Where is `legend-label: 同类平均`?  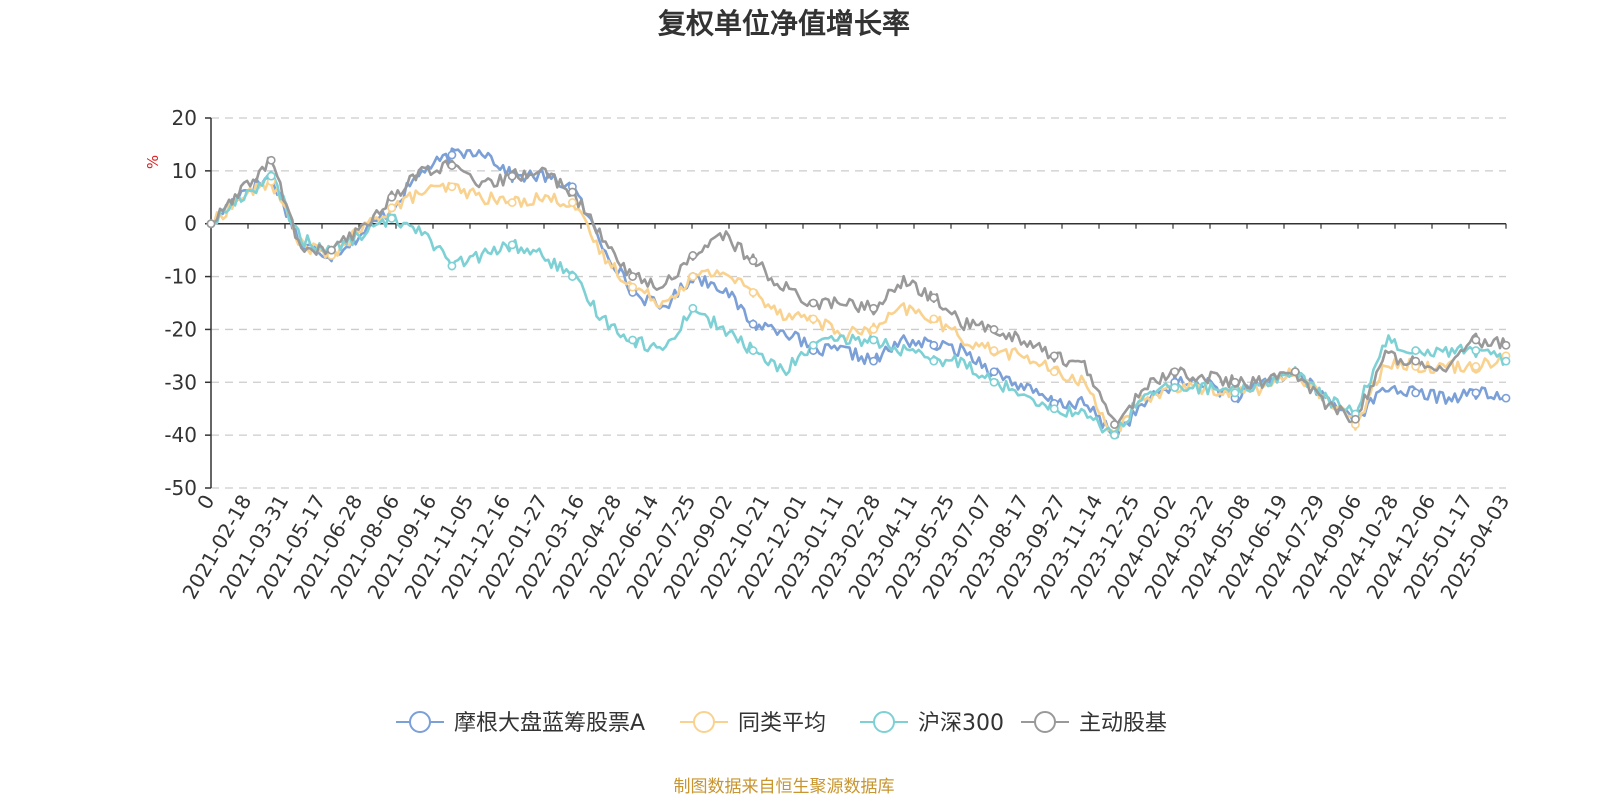 legend-label: 同类平均 is located at coordinates (782, 723).